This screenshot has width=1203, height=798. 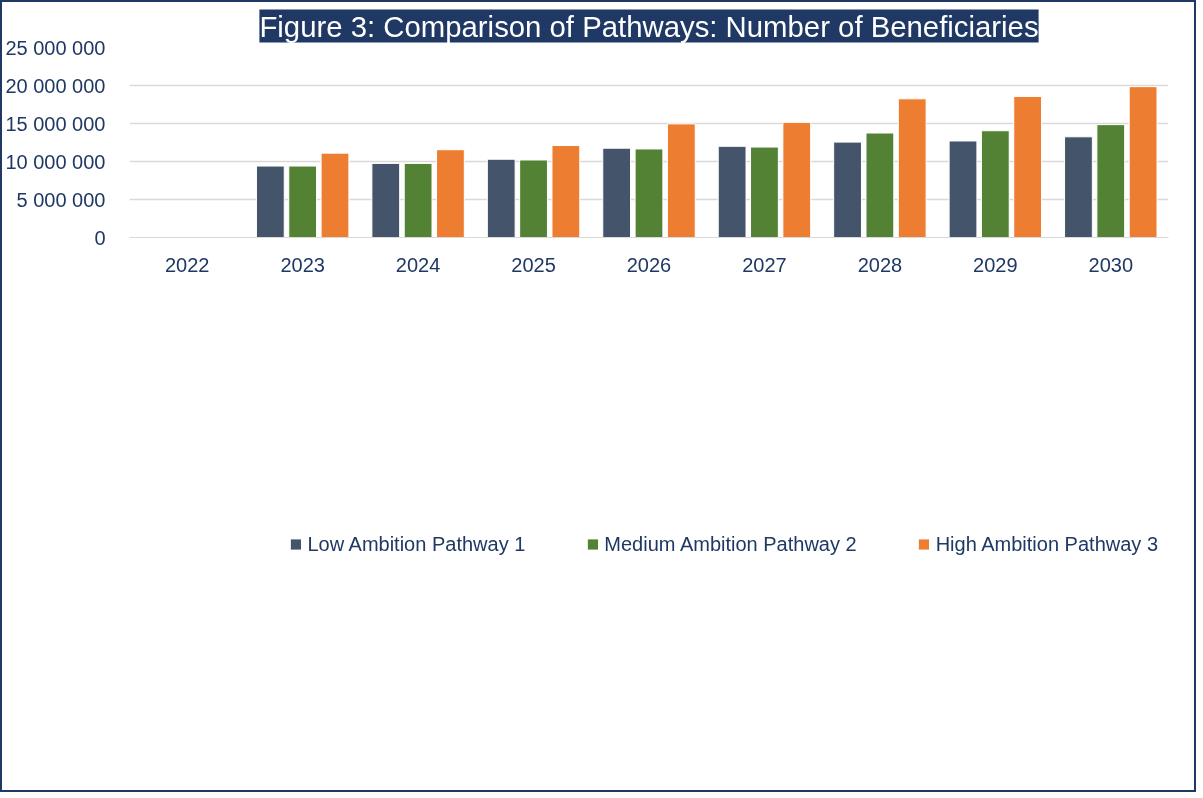 I want to click on x-tick-label: 2025, so click(x=533, y=264).